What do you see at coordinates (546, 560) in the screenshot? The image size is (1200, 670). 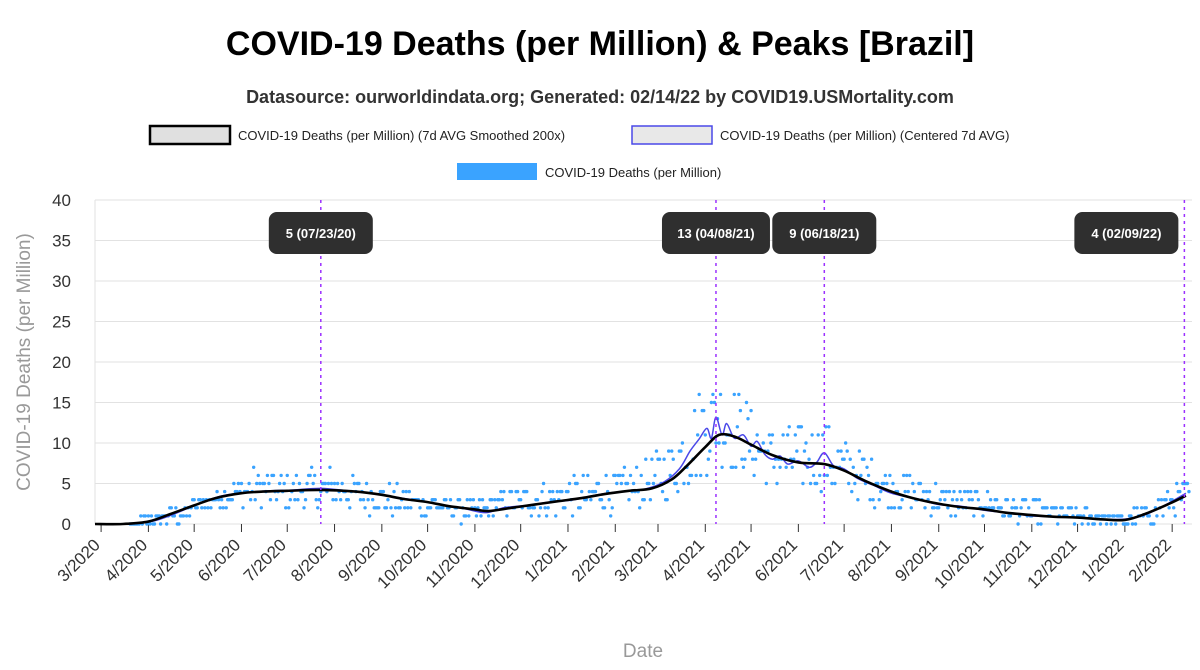 I see `x-tick-label: 1/2021` at bounding box center [546, 560].